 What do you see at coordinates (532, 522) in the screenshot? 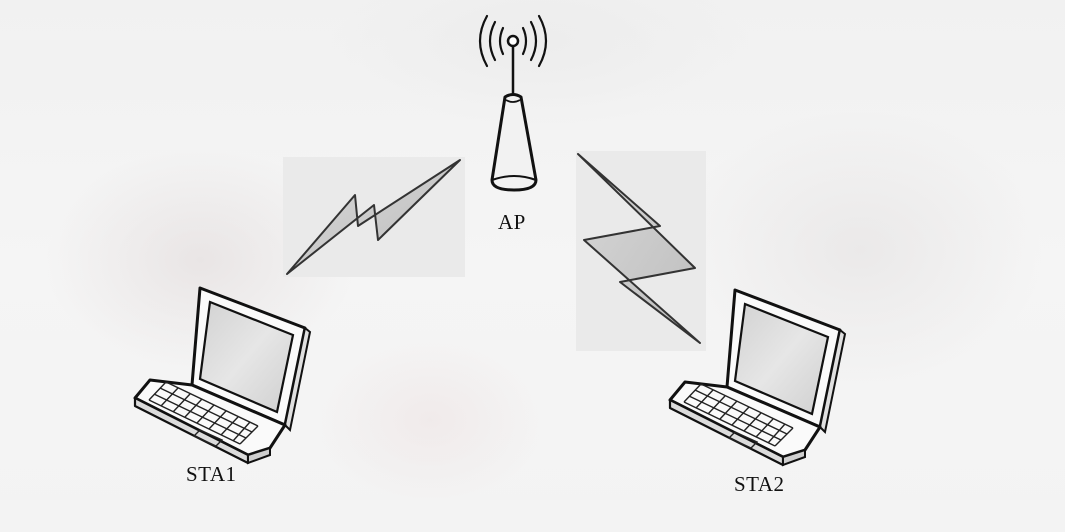
I see `figure-caption` at bounding box center [532, 522].